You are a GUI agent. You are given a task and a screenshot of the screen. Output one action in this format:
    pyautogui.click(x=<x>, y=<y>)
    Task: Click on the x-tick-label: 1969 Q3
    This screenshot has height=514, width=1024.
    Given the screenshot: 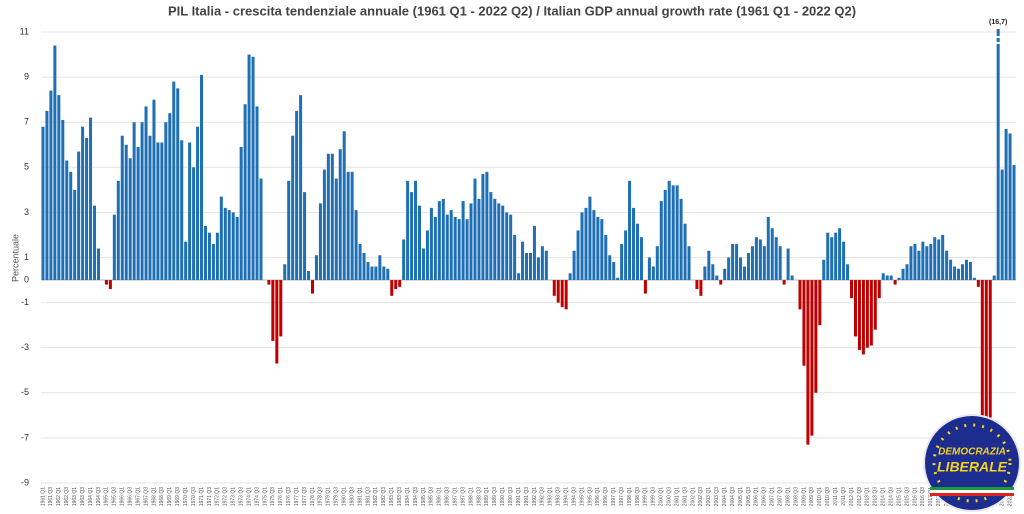 What is the action you would take?
    pyautogui.click(x=178, y=496)
    